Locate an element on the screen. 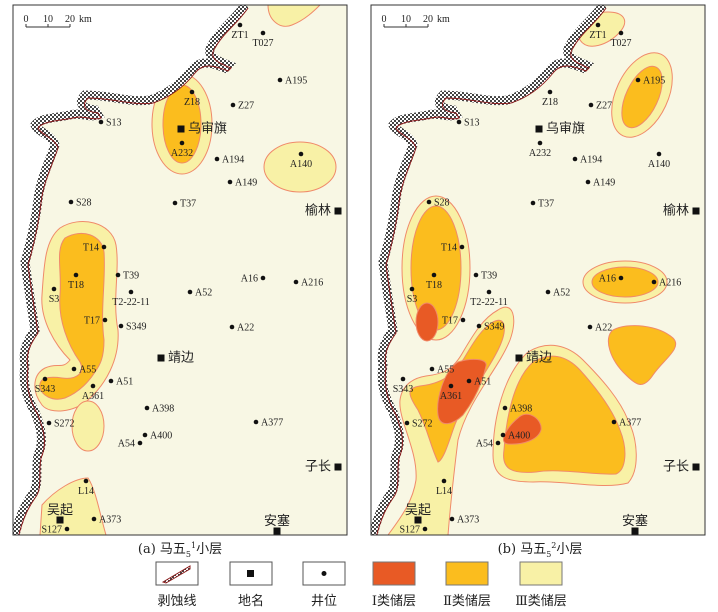 Image resolution: width=718 pixels, height=612 pixels. well-label: A194 is located at coordinates (233, 160).